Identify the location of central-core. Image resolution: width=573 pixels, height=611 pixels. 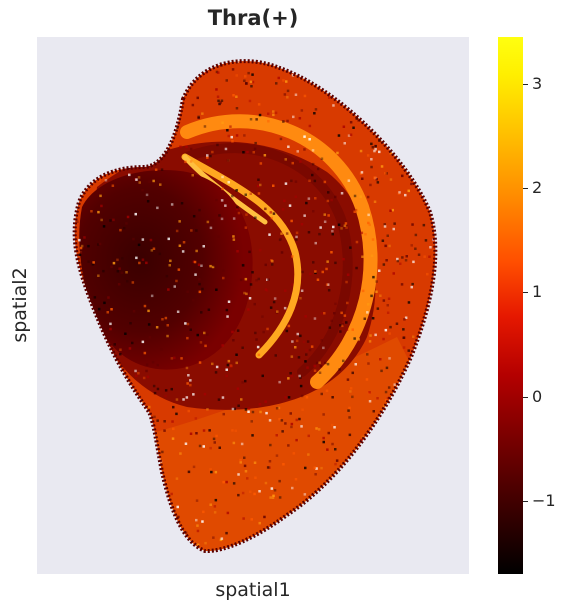
(166, 270).